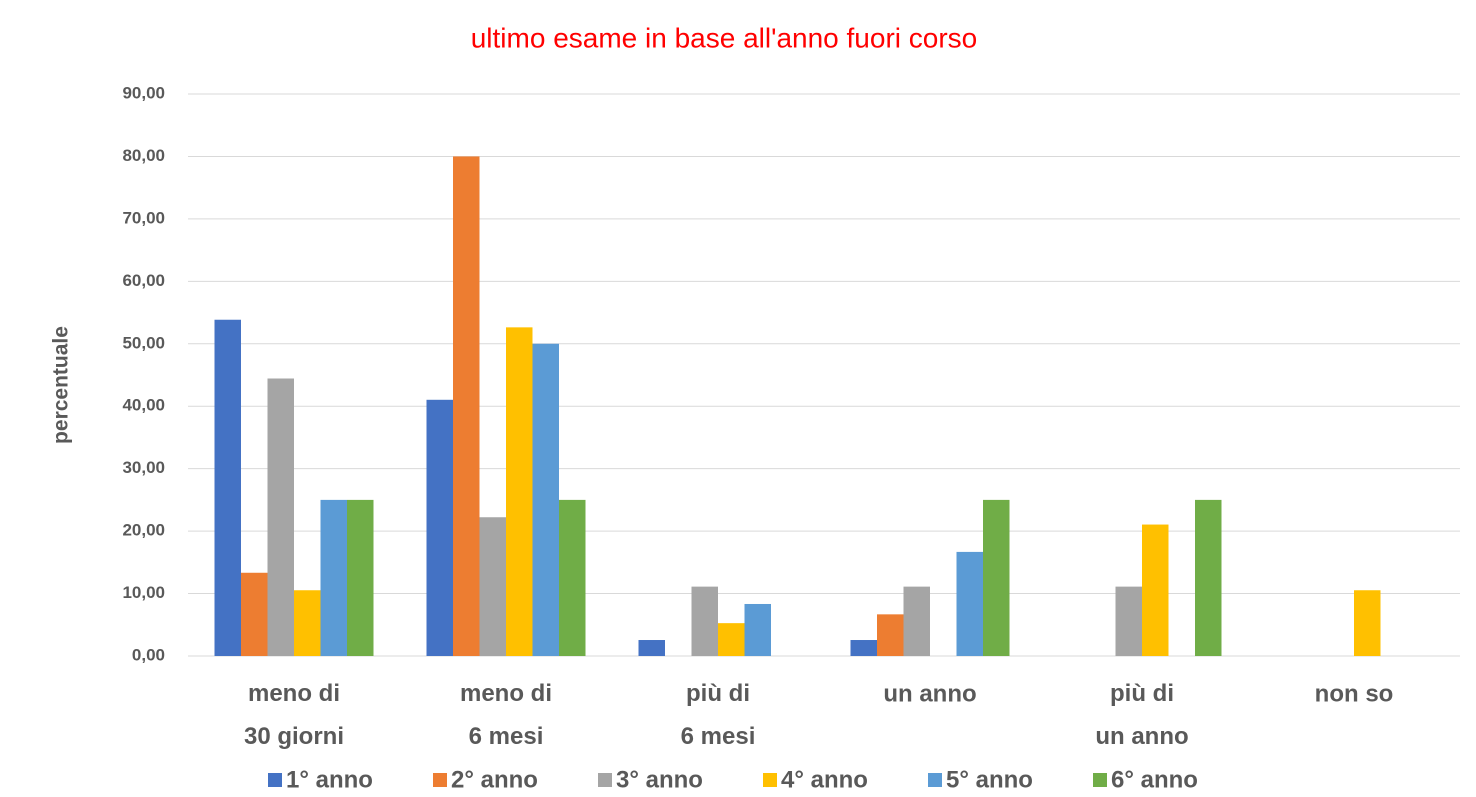 The image size is (1476, 797). What do you see at coordinates (143, 530) in the screenshot?
I see `y-tick-label: 20,00` at bounding box center [143, 530].